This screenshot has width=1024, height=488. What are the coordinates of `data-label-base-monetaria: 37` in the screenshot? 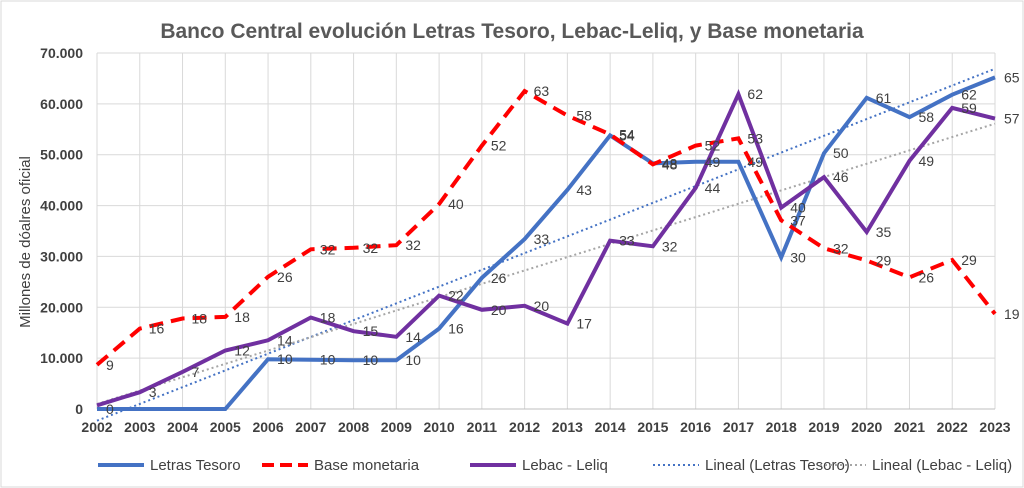 It's located at (798, 220).